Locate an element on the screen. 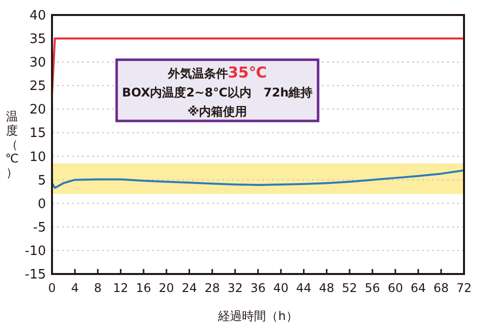  x-tick-label: 56 is located at coordinates (372, 288).